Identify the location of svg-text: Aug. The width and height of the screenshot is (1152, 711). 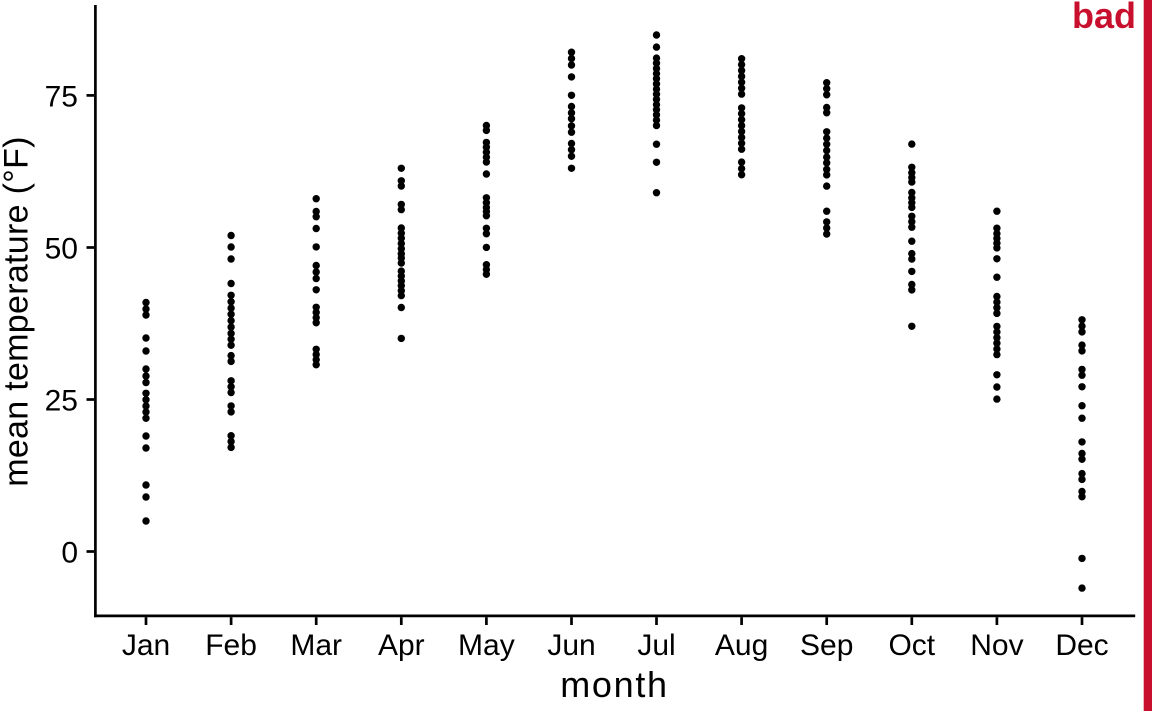
(741, 645).